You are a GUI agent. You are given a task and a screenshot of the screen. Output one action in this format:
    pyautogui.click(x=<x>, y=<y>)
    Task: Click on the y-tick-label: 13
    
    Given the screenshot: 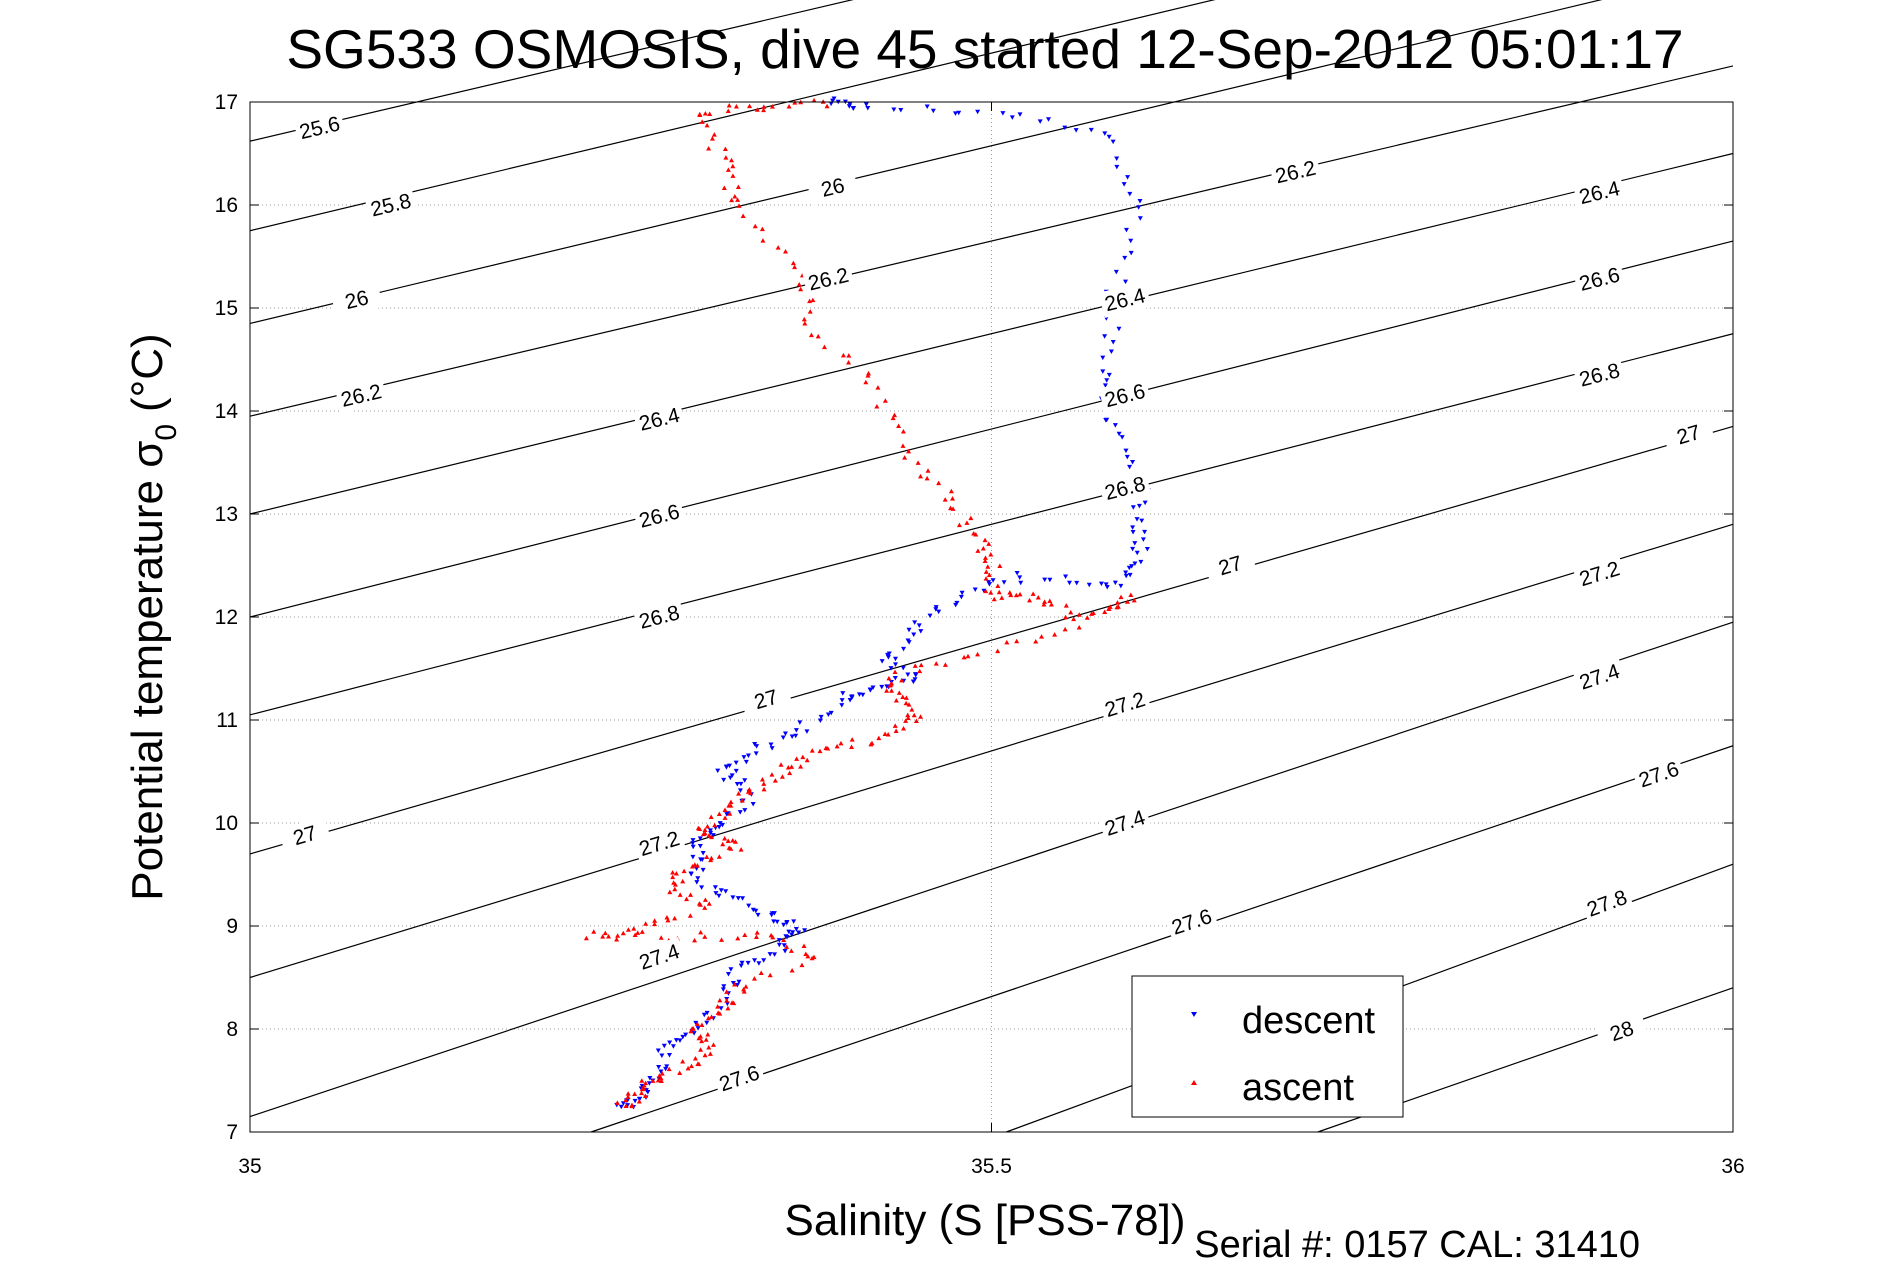 What is the action you would take?
    pyautogui.click(x=226, y=514)
    